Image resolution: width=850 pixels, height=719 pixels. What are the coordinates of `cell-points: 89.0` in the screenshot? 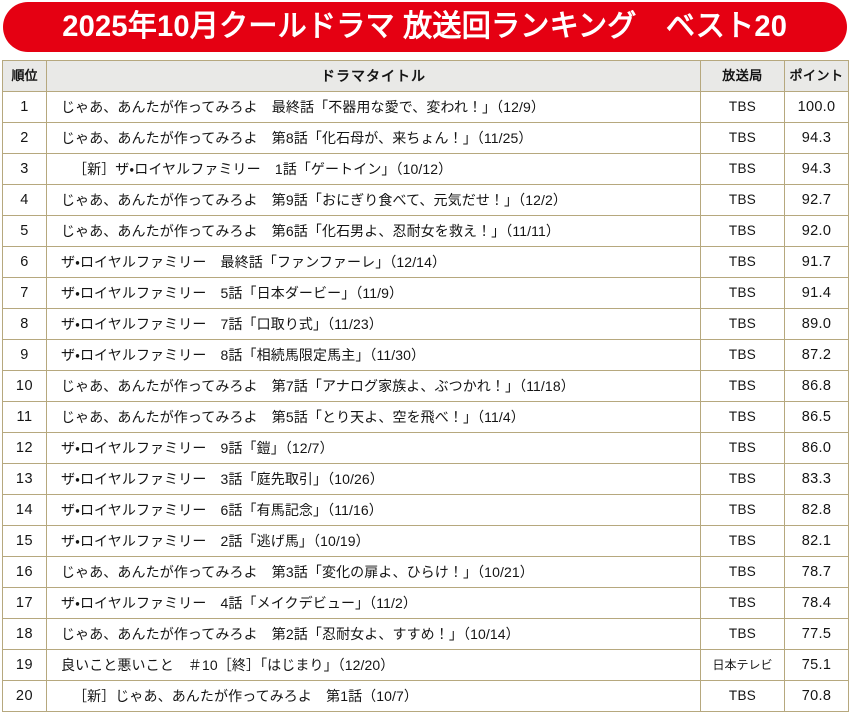 It's located at (816, 324).